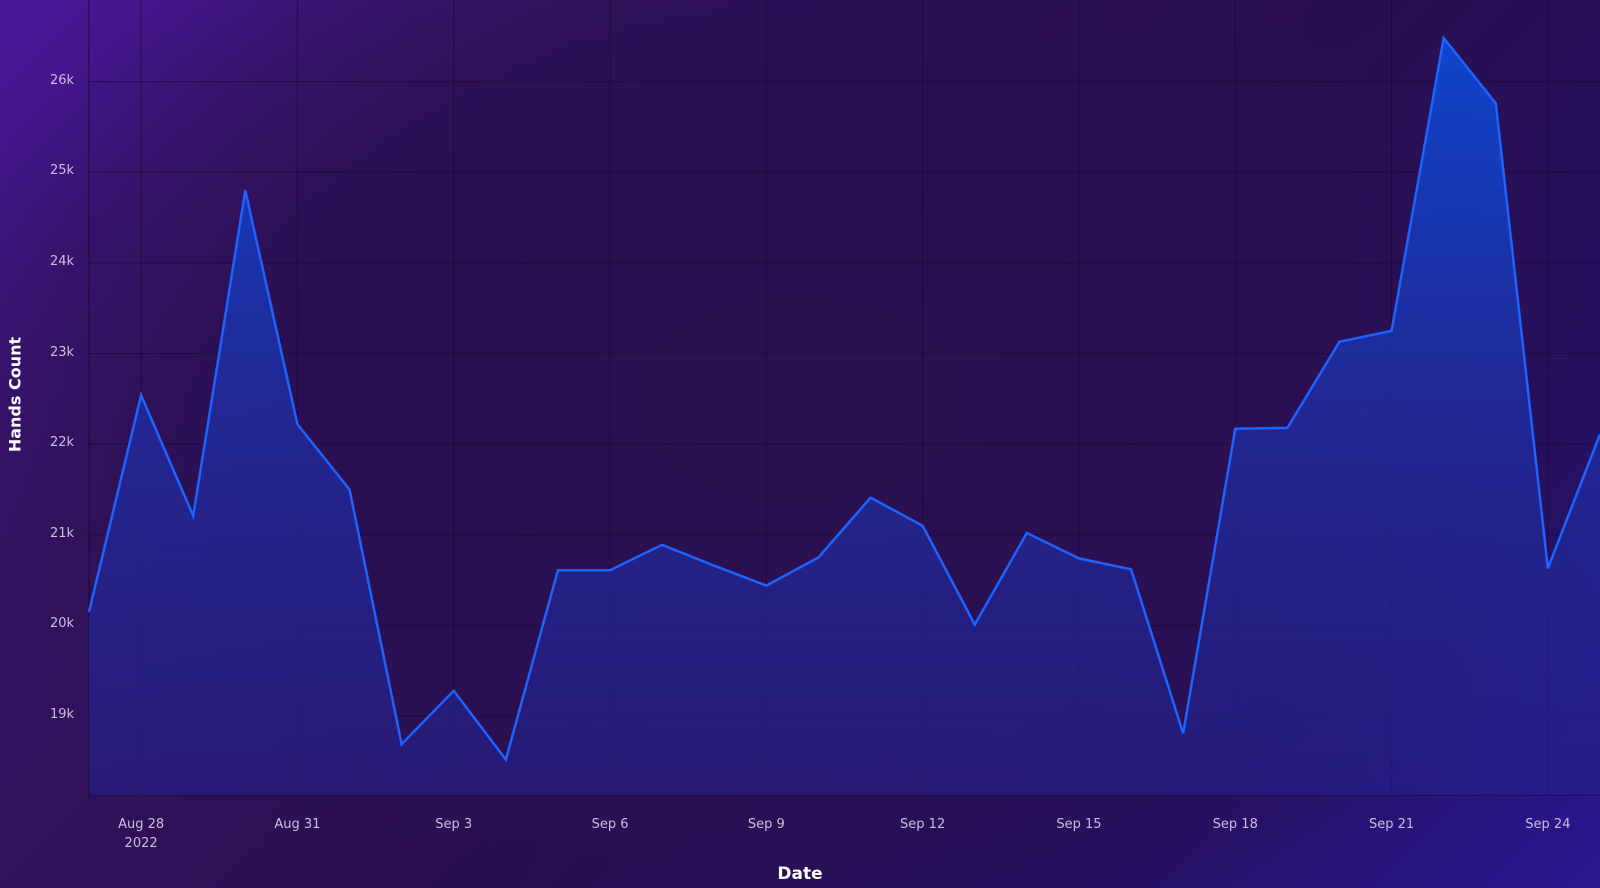 This screenshot has height=888, width=1600. Describe the element at coordinates (62, 624) in the screenshot. I see `y-tick-label: 20k` at that location.